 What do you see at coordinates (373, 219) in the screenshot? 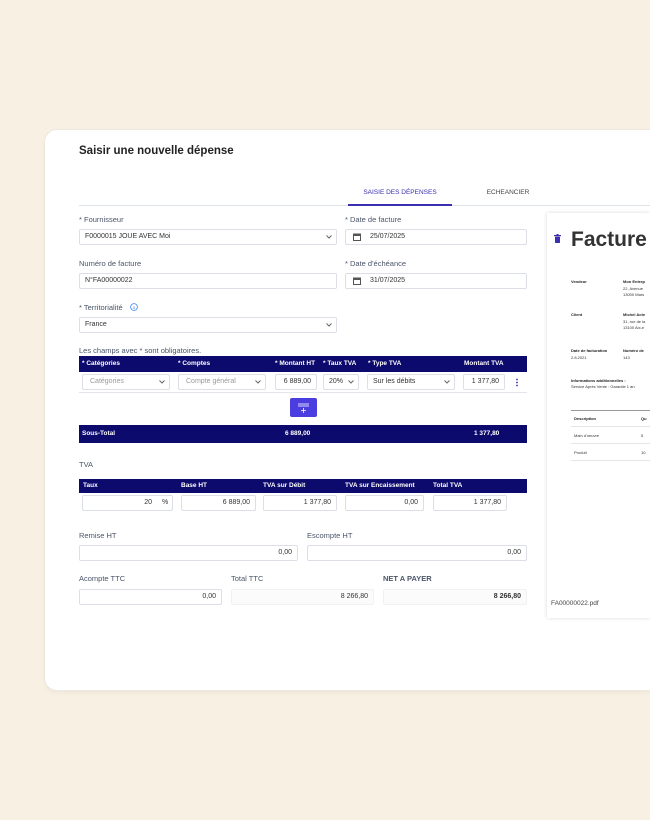
I see `field-label: * Date de facture` at bounding box center [373, 219].